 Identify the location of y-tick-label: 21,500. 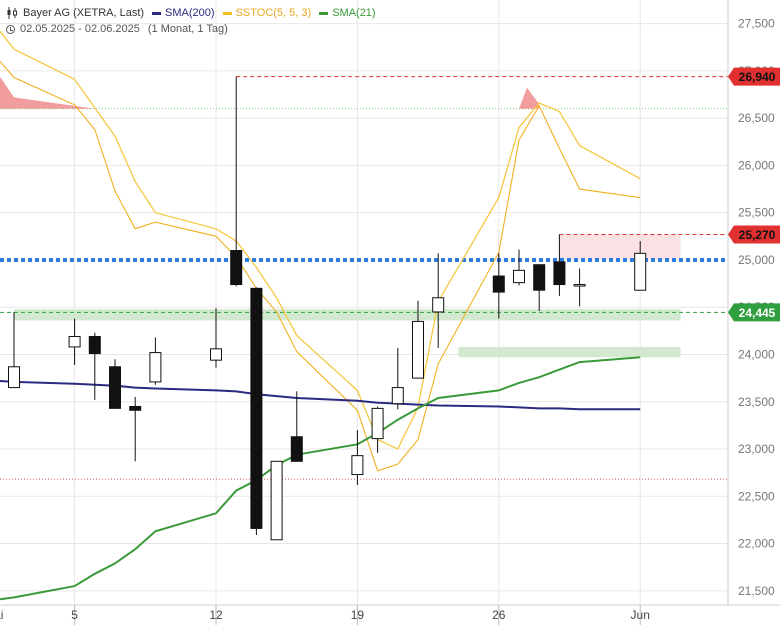
(756, 591).